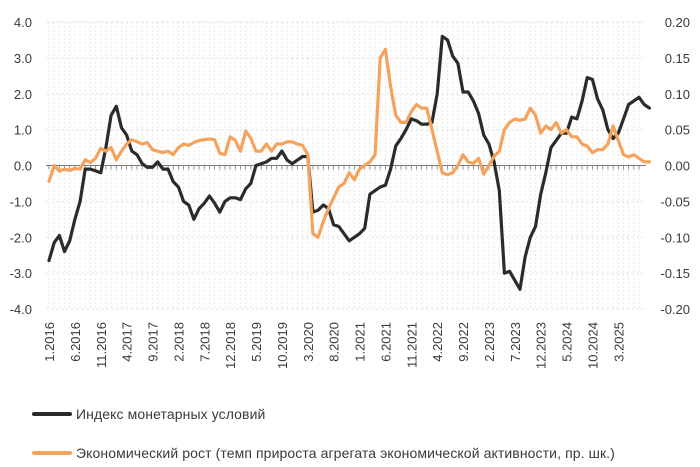 The image size is (700, 467). I want to click on y-left-tick-label: 0.0, so click(23, 166).